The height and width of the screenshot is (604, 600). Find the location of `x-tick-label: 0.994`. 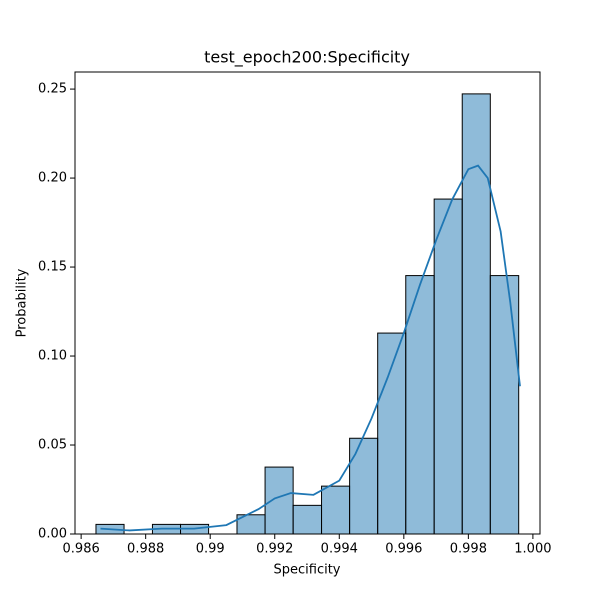

x-tick-label: 0.994 is located at coordinates (339, 549).